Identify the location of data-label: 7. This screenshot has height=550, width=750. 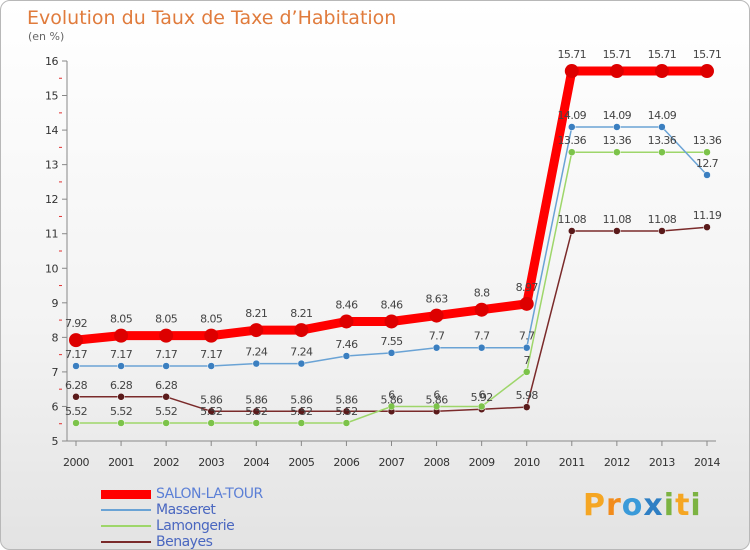
(527, 360).